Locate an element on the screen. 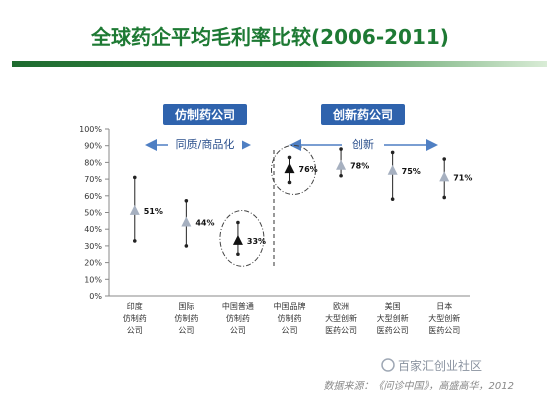  generic-arrow-label-bg is located at coordinates (205, 144).